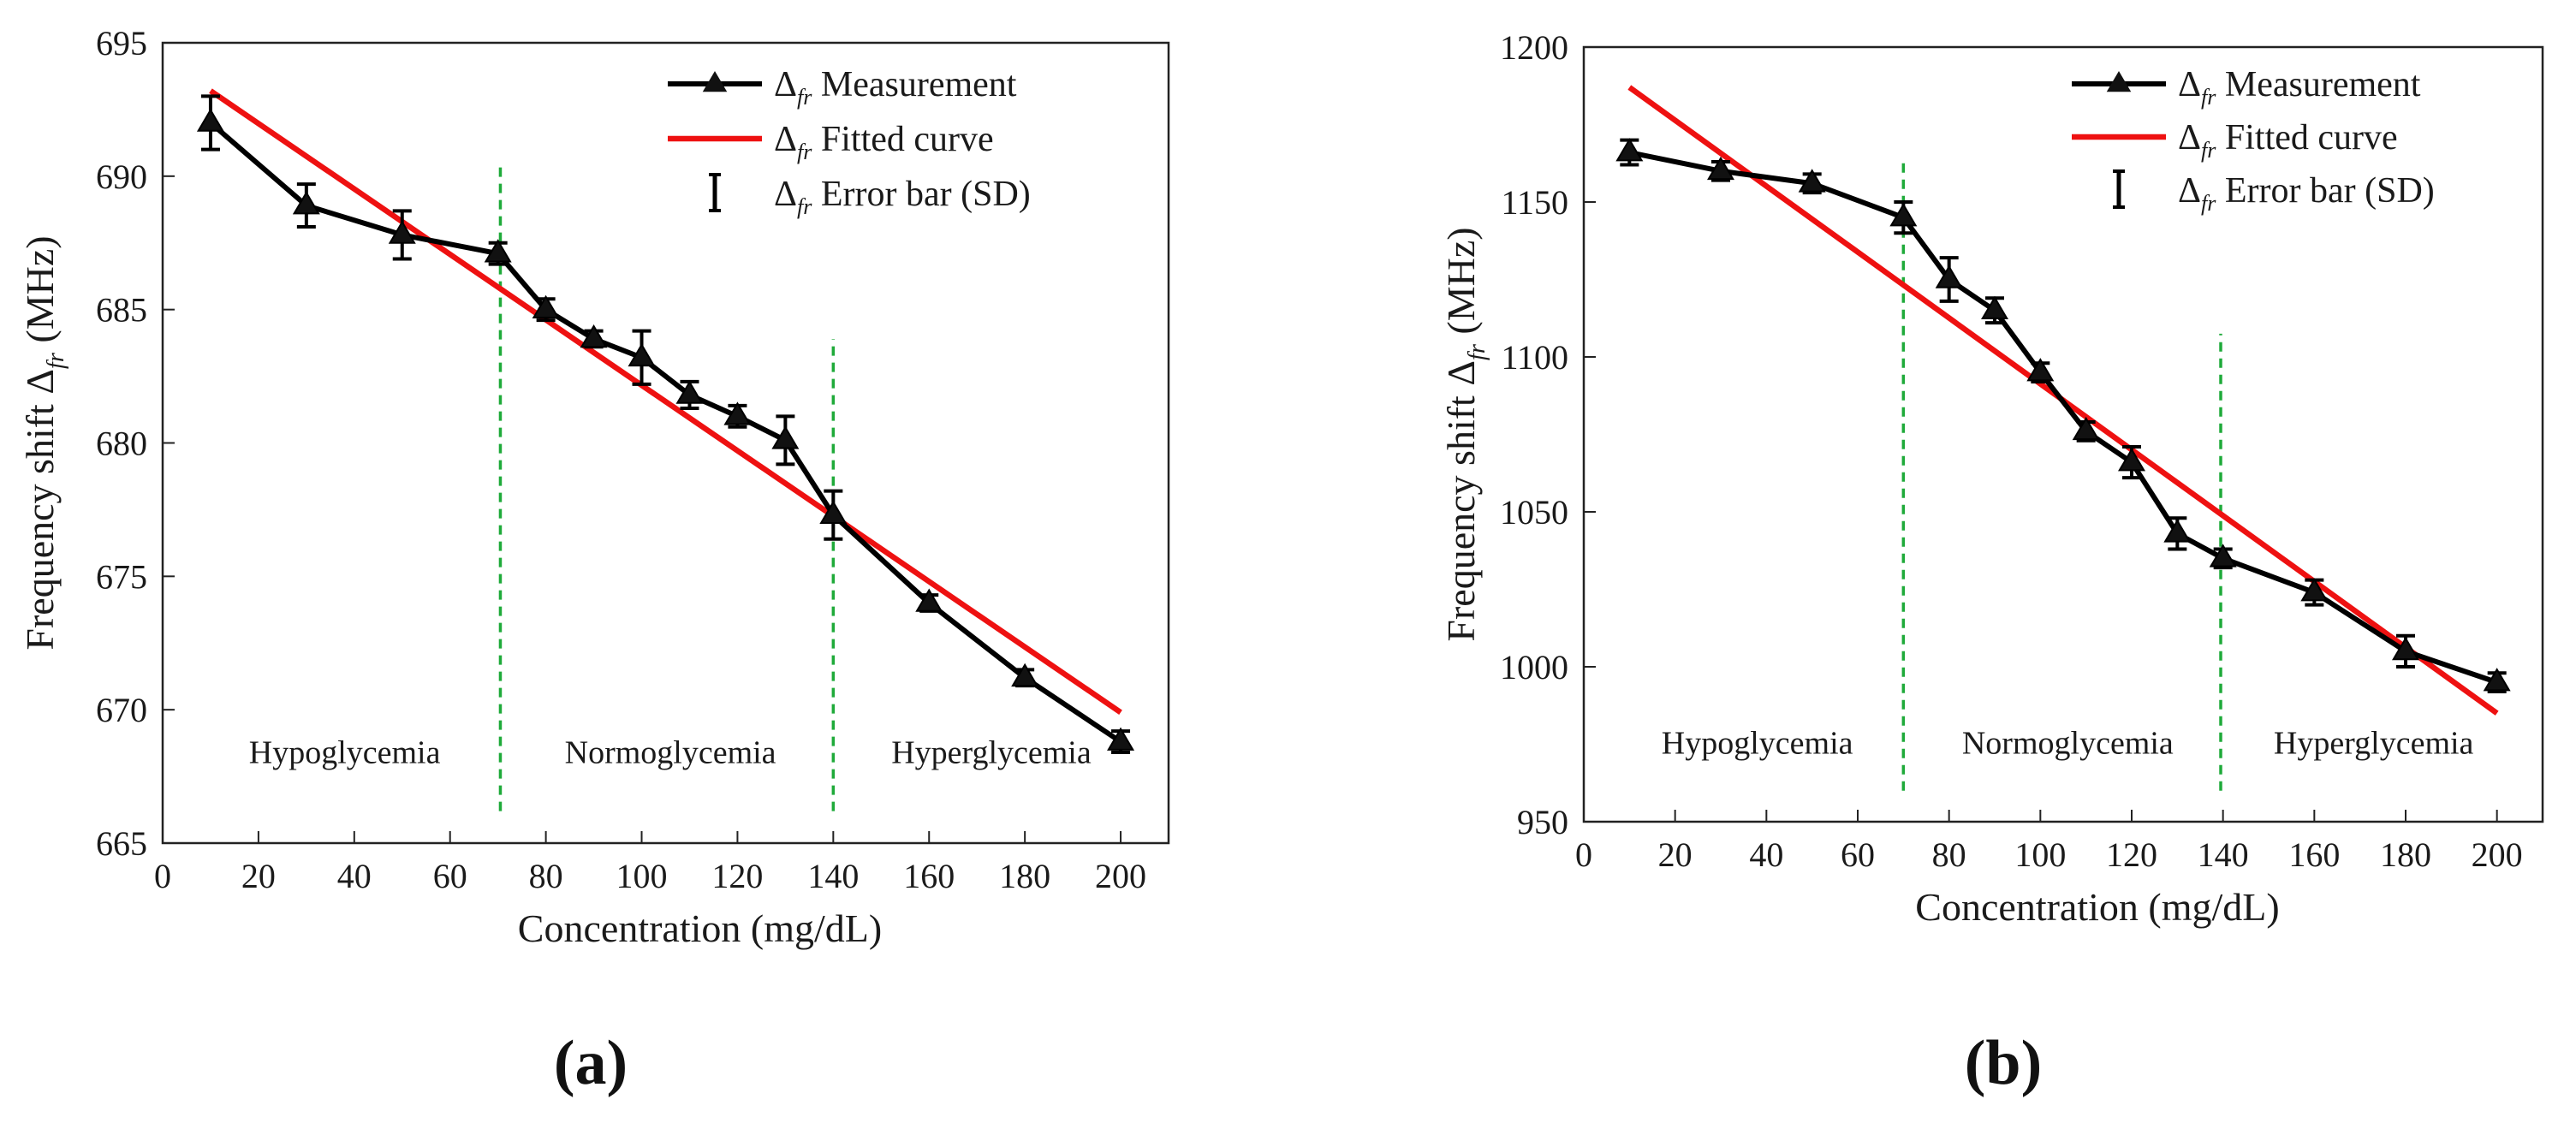  Describe the element at coordinates (122, 176) in the screenshot. I see `y-tick-label: 690` at that location.